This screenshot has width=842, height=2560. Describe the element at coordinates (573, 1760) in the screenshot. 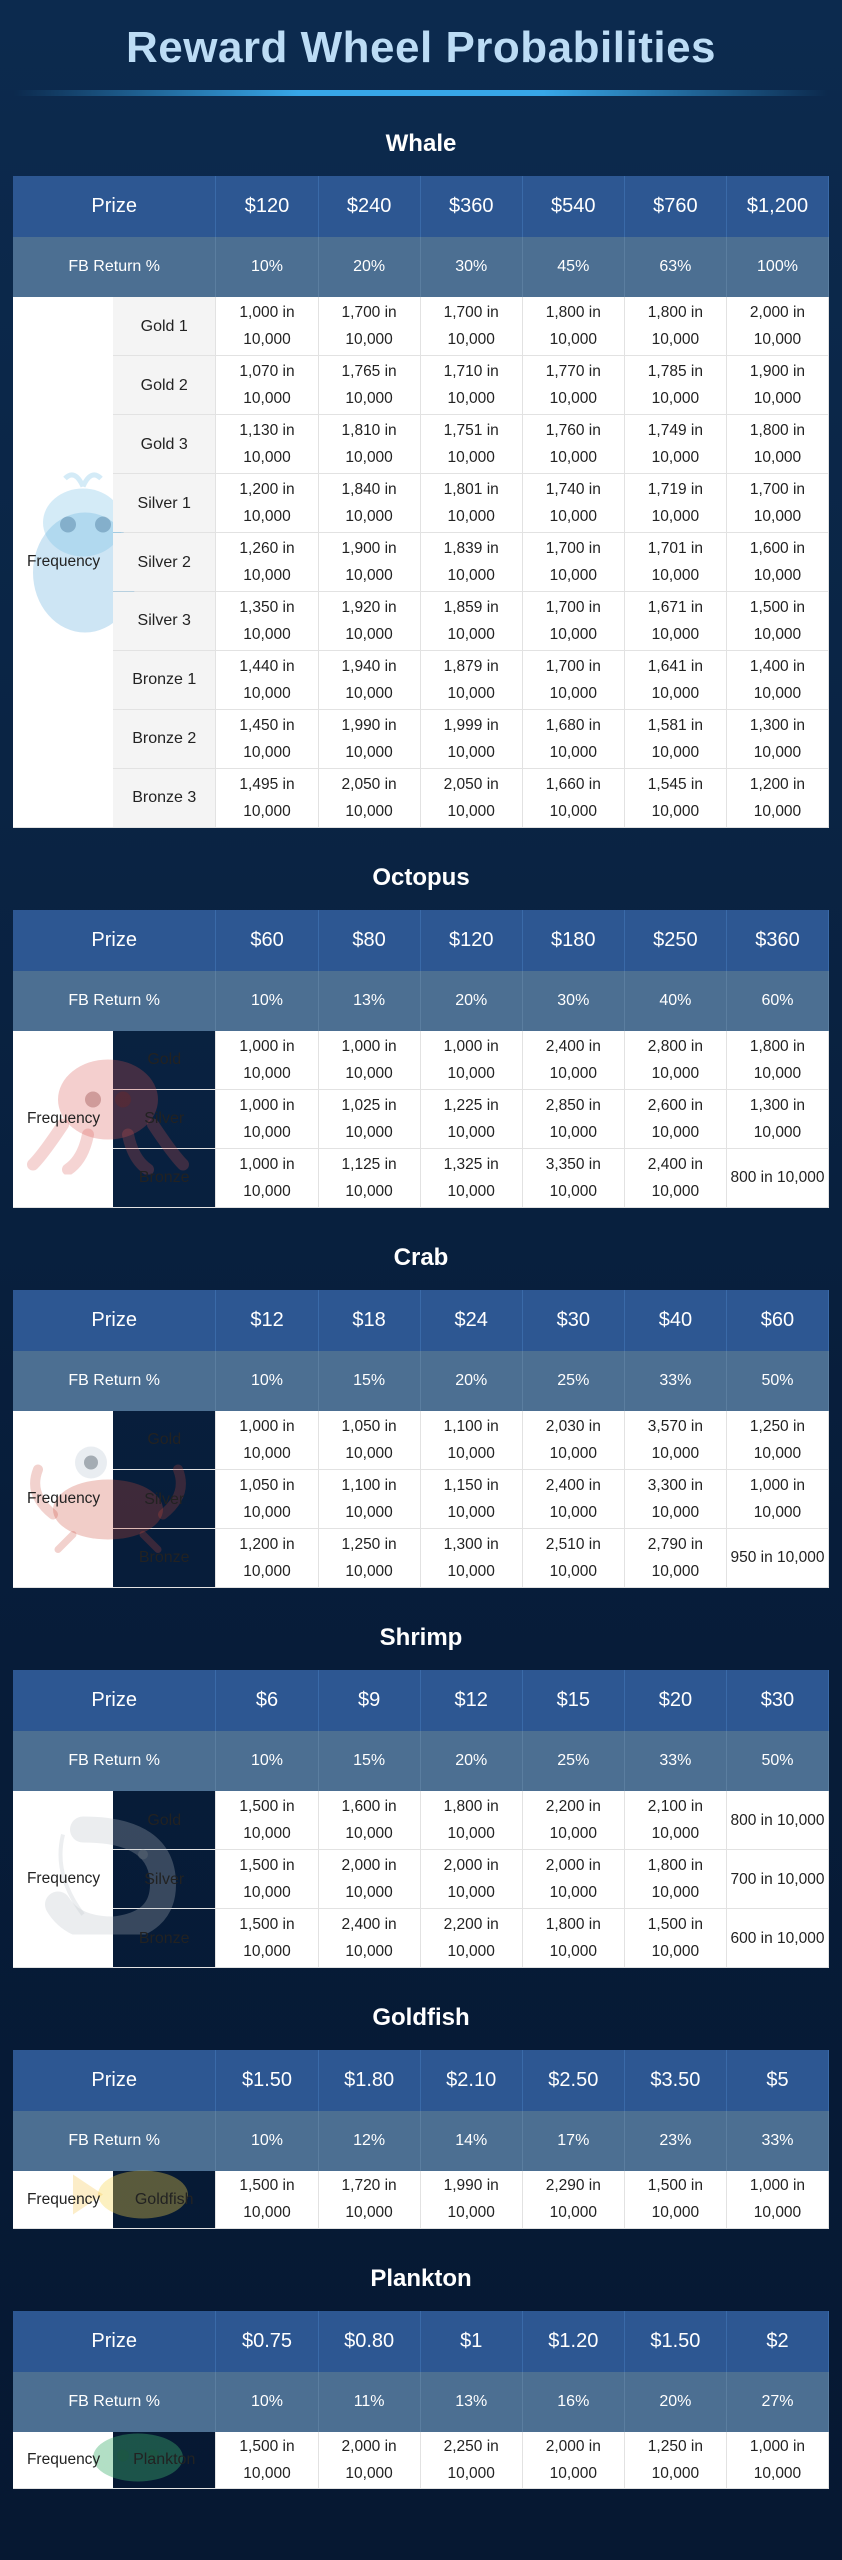

I see `fb-return-cell: 25%` at that location.